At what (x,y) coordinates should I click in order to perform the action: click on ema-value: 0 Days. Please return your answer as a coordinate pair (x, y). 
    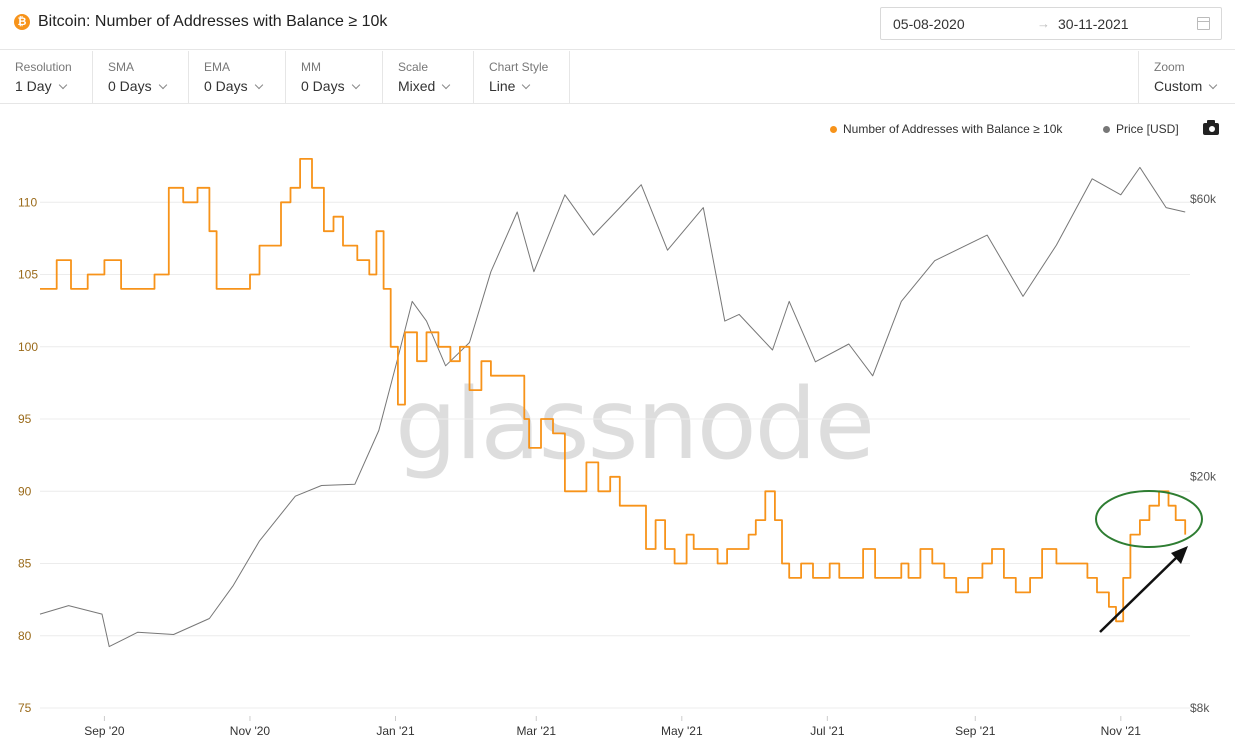
    Looking at the image, I should click on (233, 86).